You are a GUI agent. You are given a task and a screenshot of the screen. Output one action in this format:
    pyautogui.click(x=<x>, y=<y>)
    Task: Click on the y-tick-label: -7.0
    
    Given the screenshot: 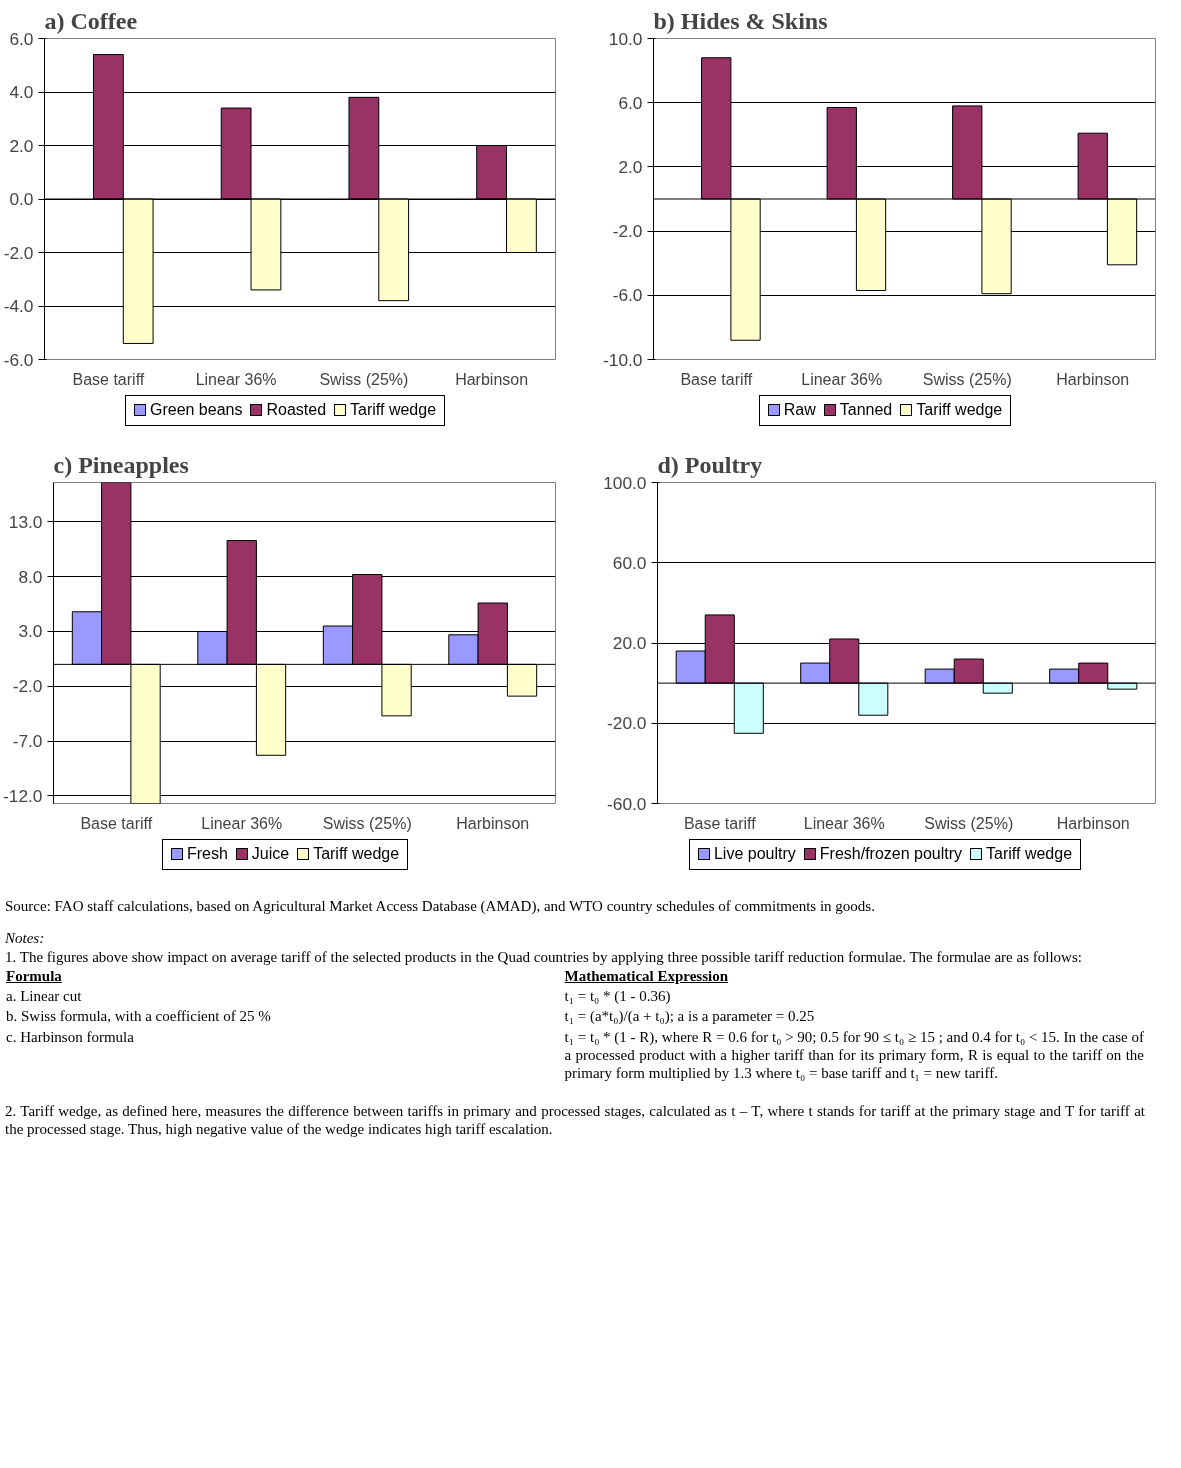 What is the action you would take?
    pyautogui.click(x=27, y=741)
    